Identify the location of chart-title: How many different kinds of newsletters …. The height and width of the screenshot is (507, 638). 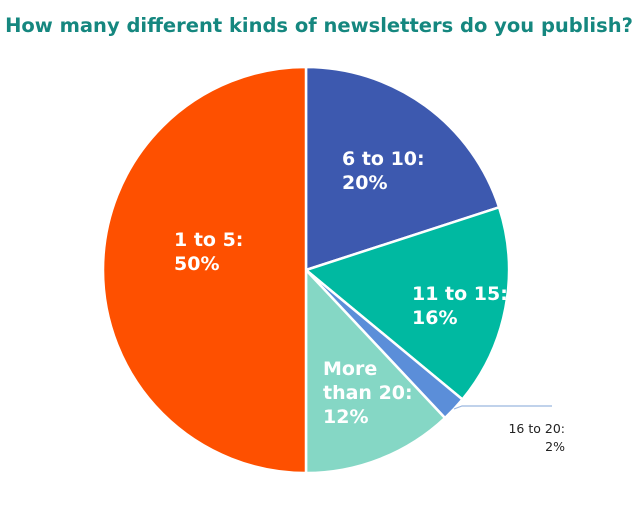
(319, 25).